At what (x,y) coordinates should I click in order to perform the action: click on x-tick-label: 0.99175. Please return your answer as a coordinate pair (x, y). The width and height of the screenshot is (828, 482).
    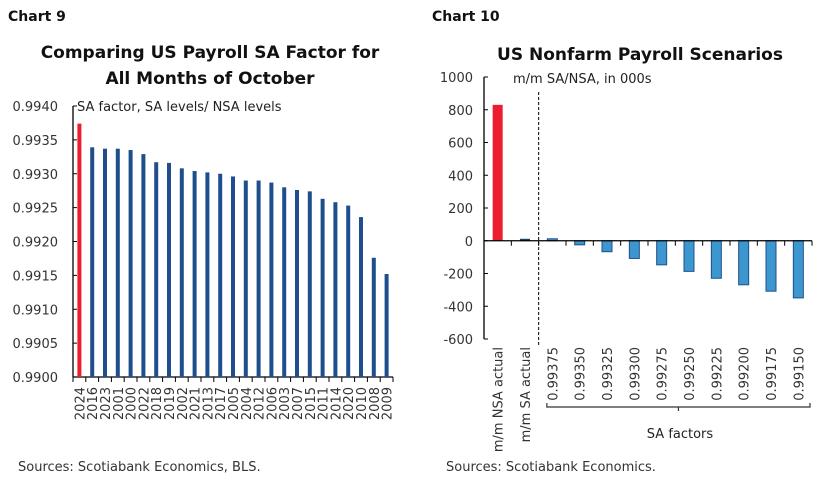
    Looking at the image, I should click on (772, 374).